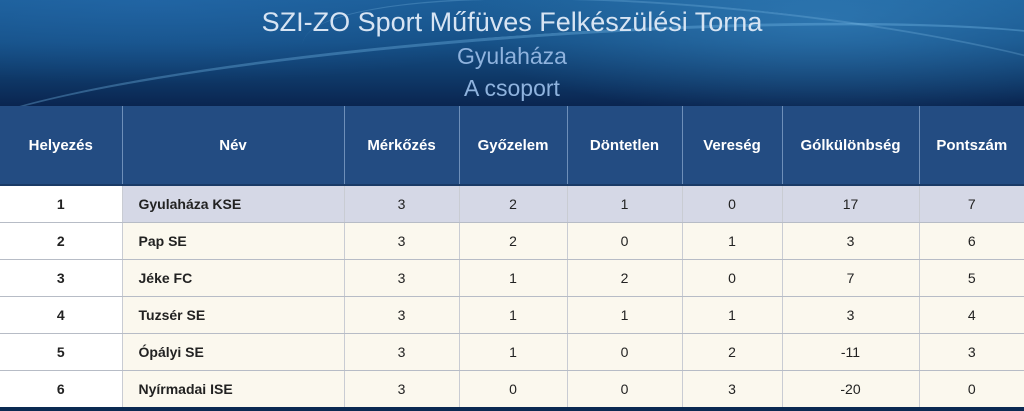  What do you see at coordinates (851, 278) in the screenshot?
I see `goal-diff-cell: 7` at bounding box center [851, 278].